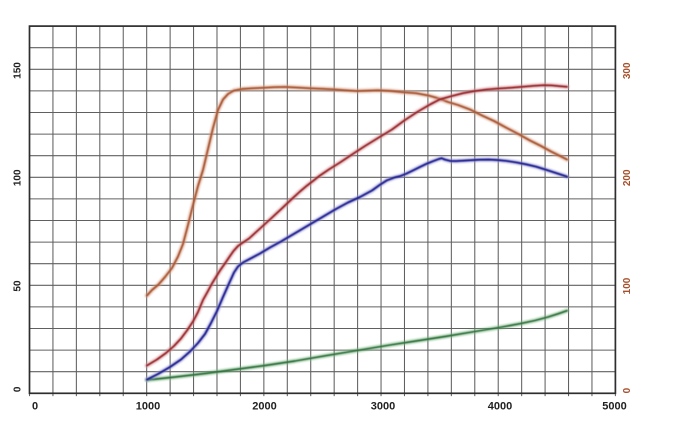 This screenshot has height=437, width=673. What do you see at coordinates (614, 407) in the screenshot?
I see `svg-text: 5000` at bounding box center [614, 407].